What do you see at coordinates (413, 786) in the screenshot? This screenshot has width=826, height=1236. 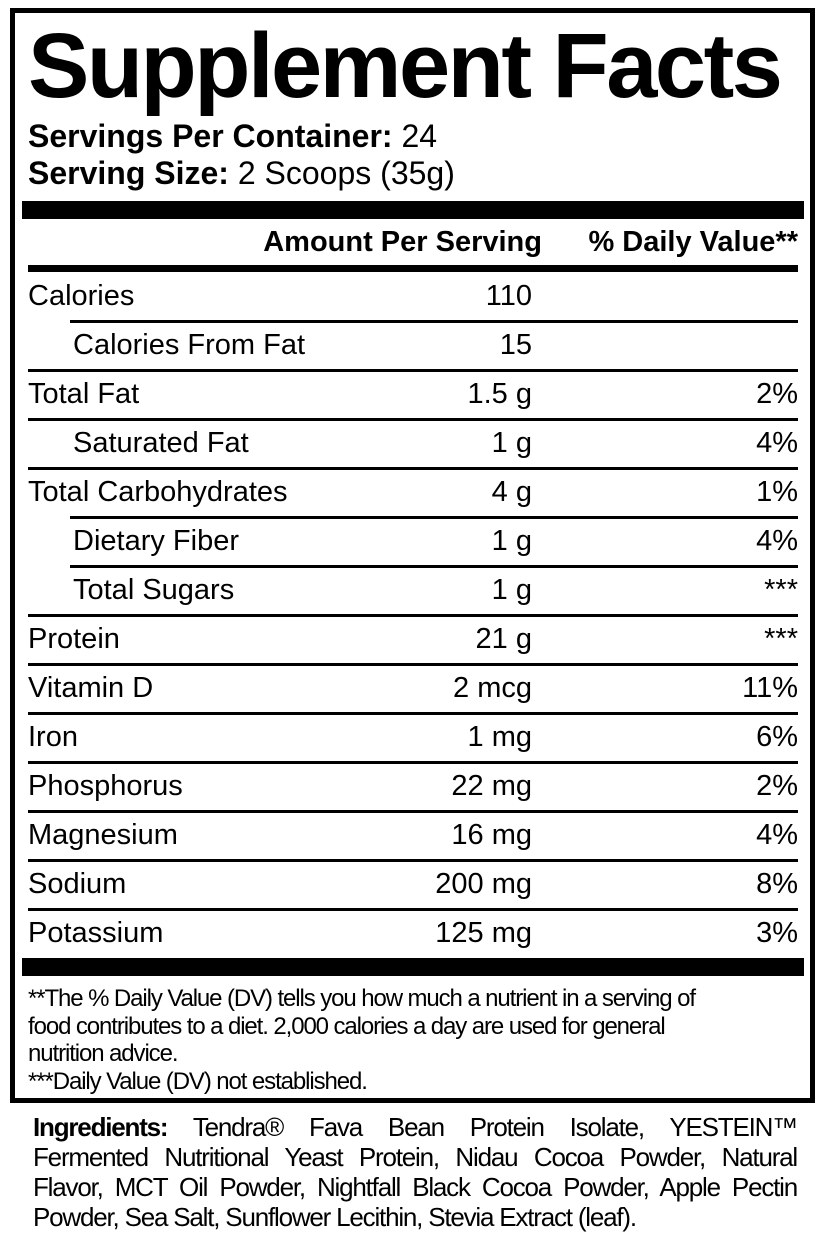 I see `nutrient-row: Phosphorus 22 mg 2%` at bounding box center [413, 786].